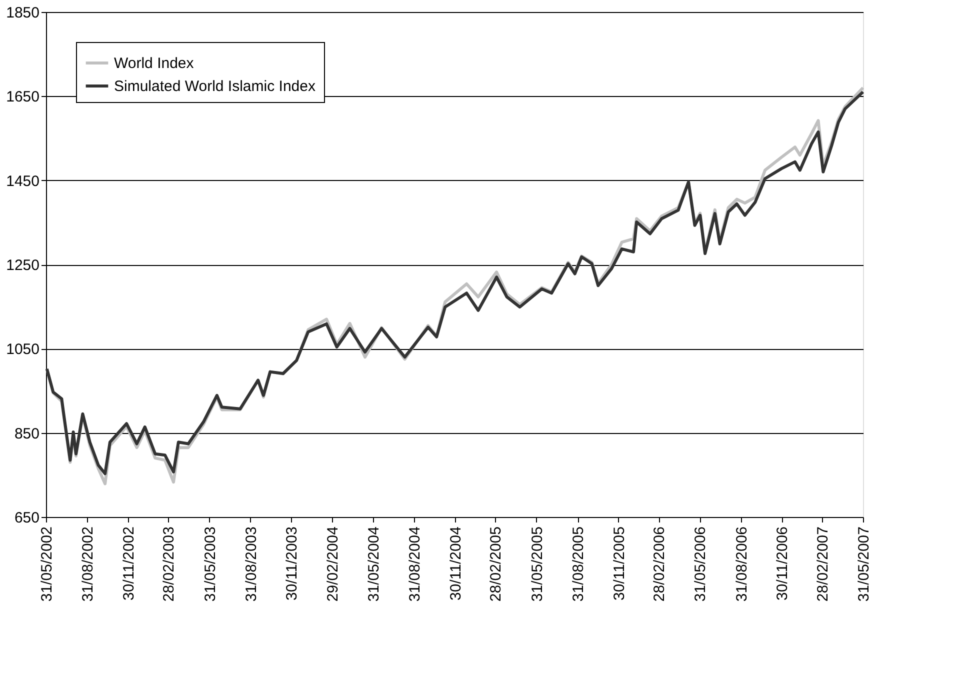 The height and width of the screenshot is (677, 956). What do you see at coordinates (741, 564) in the screenshot?
I see `x-tick-label: 31/08/2006` at bounding box center [741, 564].